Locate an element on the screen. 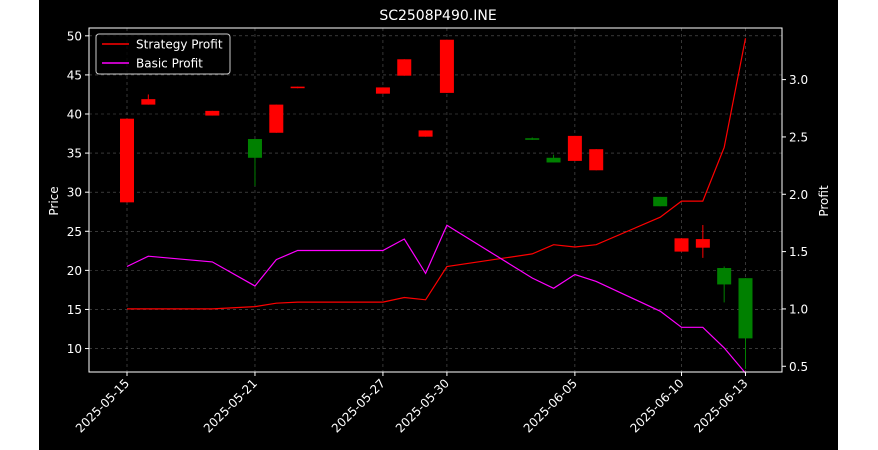  y-tick-label: 50 is located at coordinates (74, 36).